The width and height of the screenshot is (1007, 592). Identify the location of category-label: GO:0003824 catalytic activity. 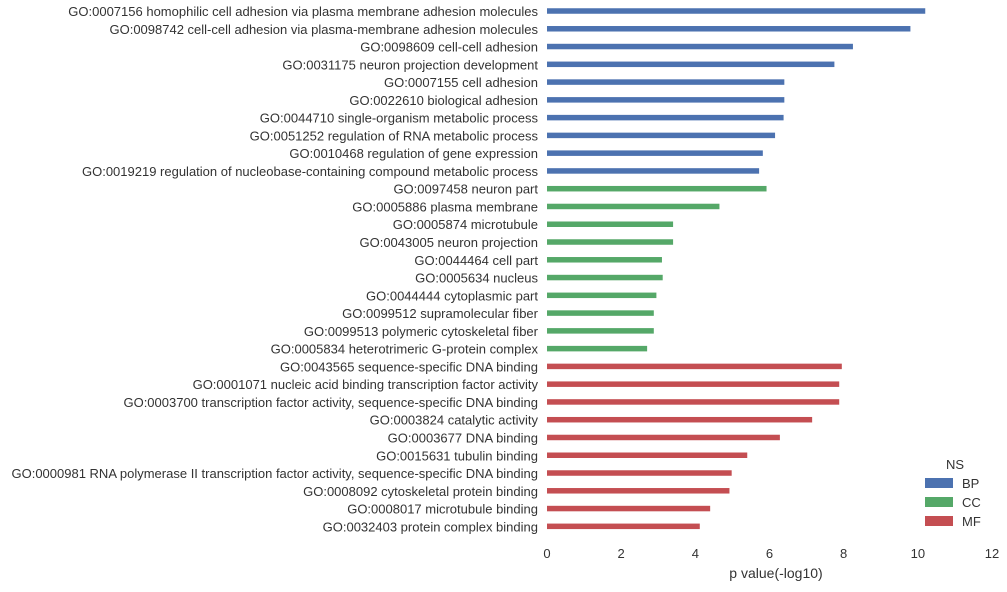
(454, 420).